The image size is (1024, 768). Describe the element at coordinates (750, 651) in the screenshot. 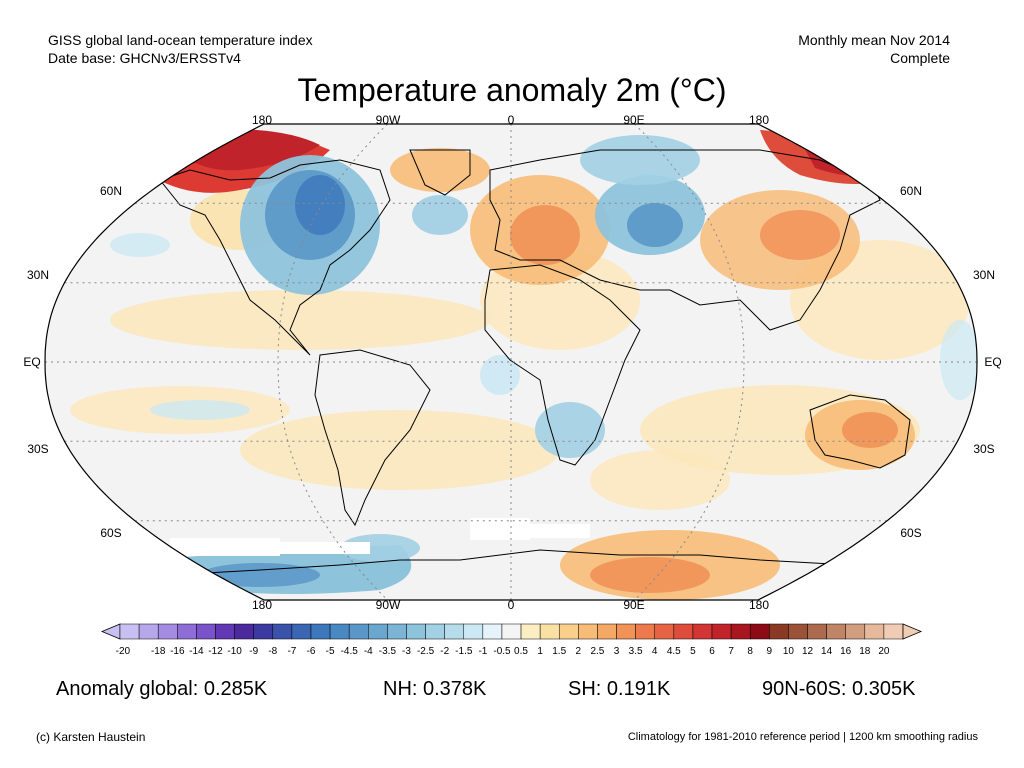

I see `colorbar-tick-label: 8` at that location.